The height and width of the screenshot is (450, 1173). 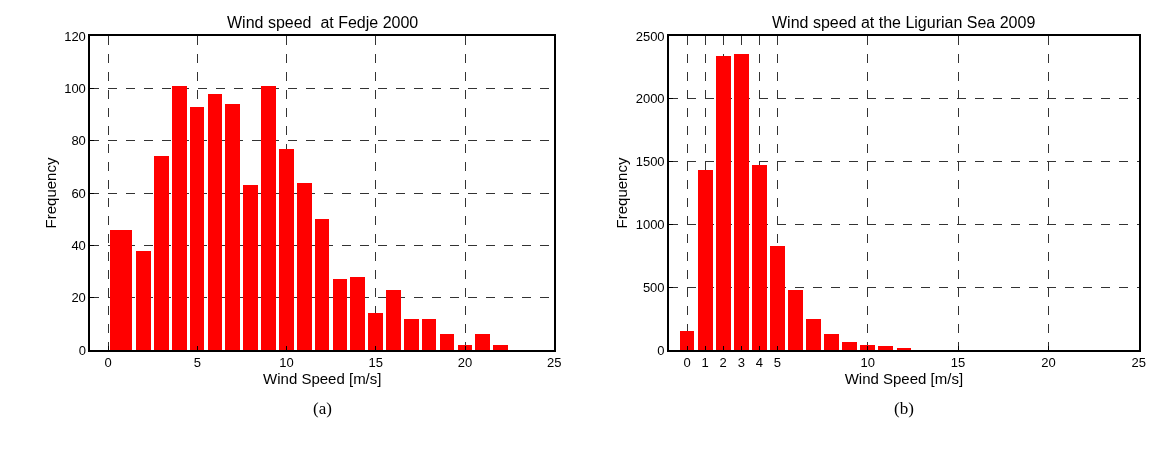 What do you see at coordinates (653, 287) in the screenshot?
I see `y-tick-label: 500` at bounding box center [653, 287].